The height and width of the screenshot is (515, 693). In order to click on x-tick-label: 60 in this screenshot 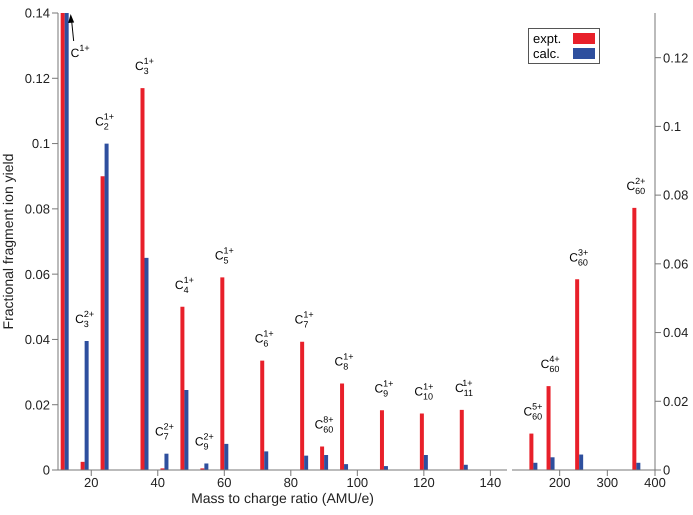, I will do `click(224, 482)`.